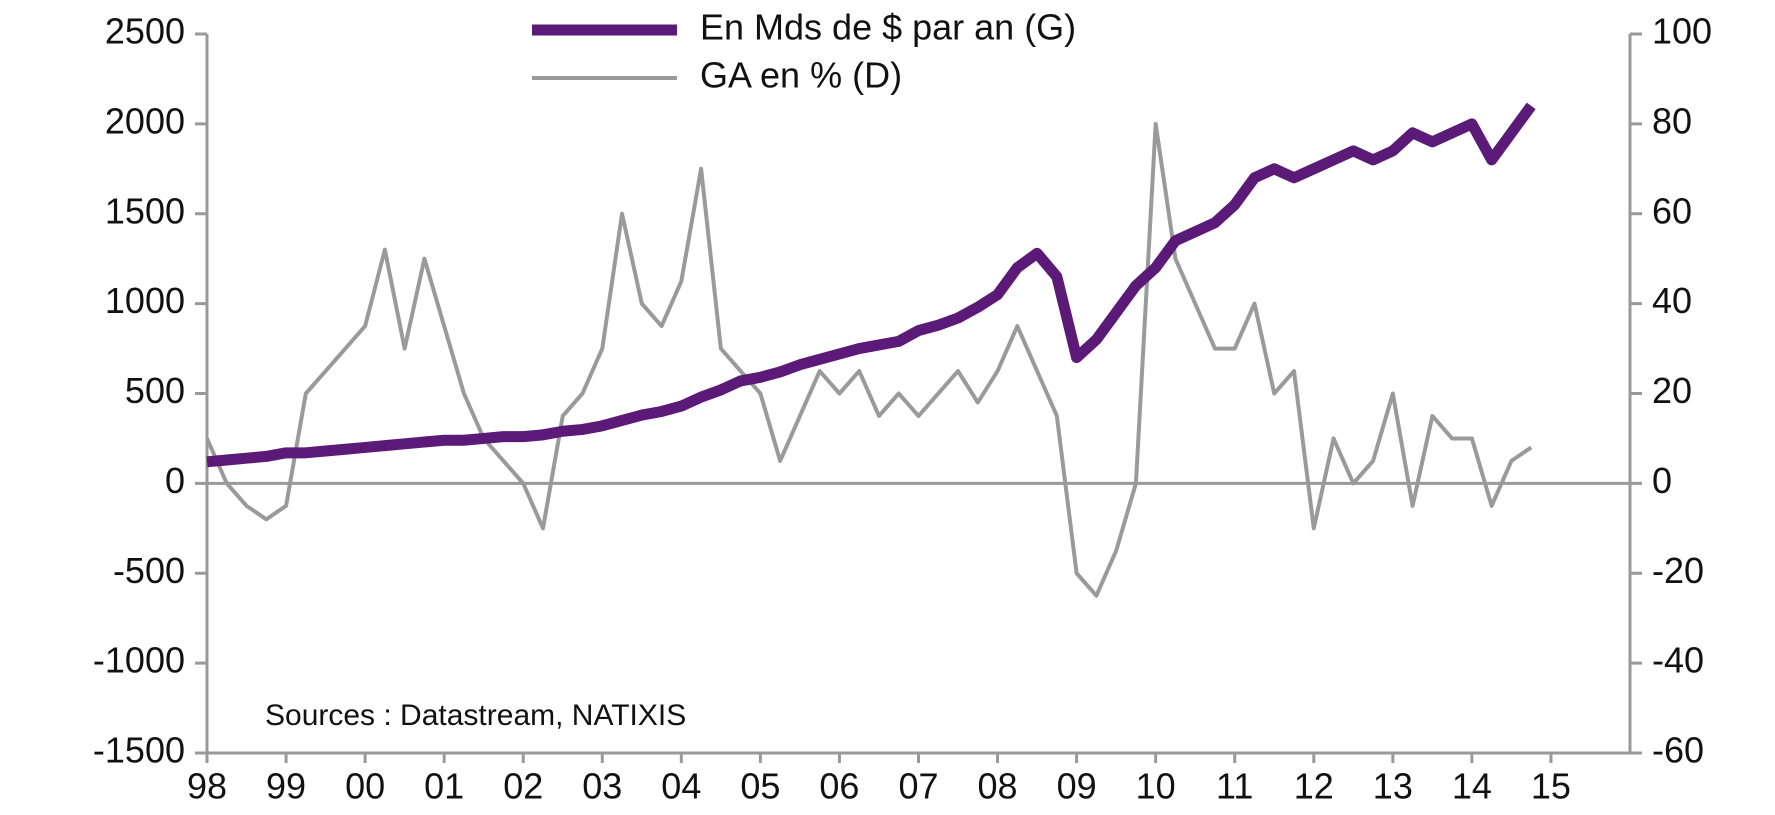 The width and height of the screenshot is (1775, 815). I want to click on y-tick-label: 2000, so click(145, 120).